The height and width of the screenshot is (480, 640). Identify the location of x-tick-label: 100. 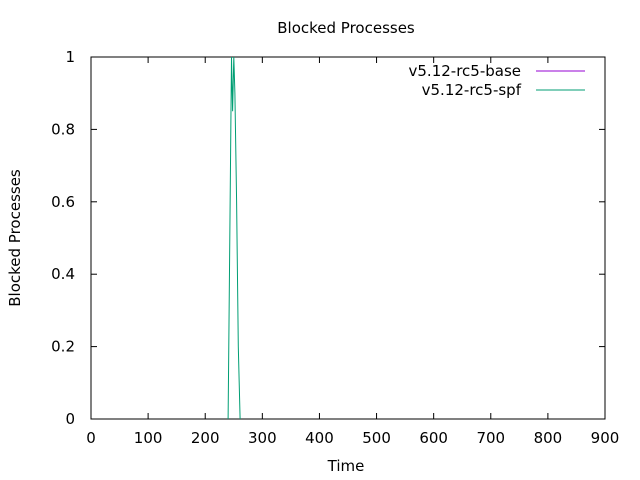
(148, 438).